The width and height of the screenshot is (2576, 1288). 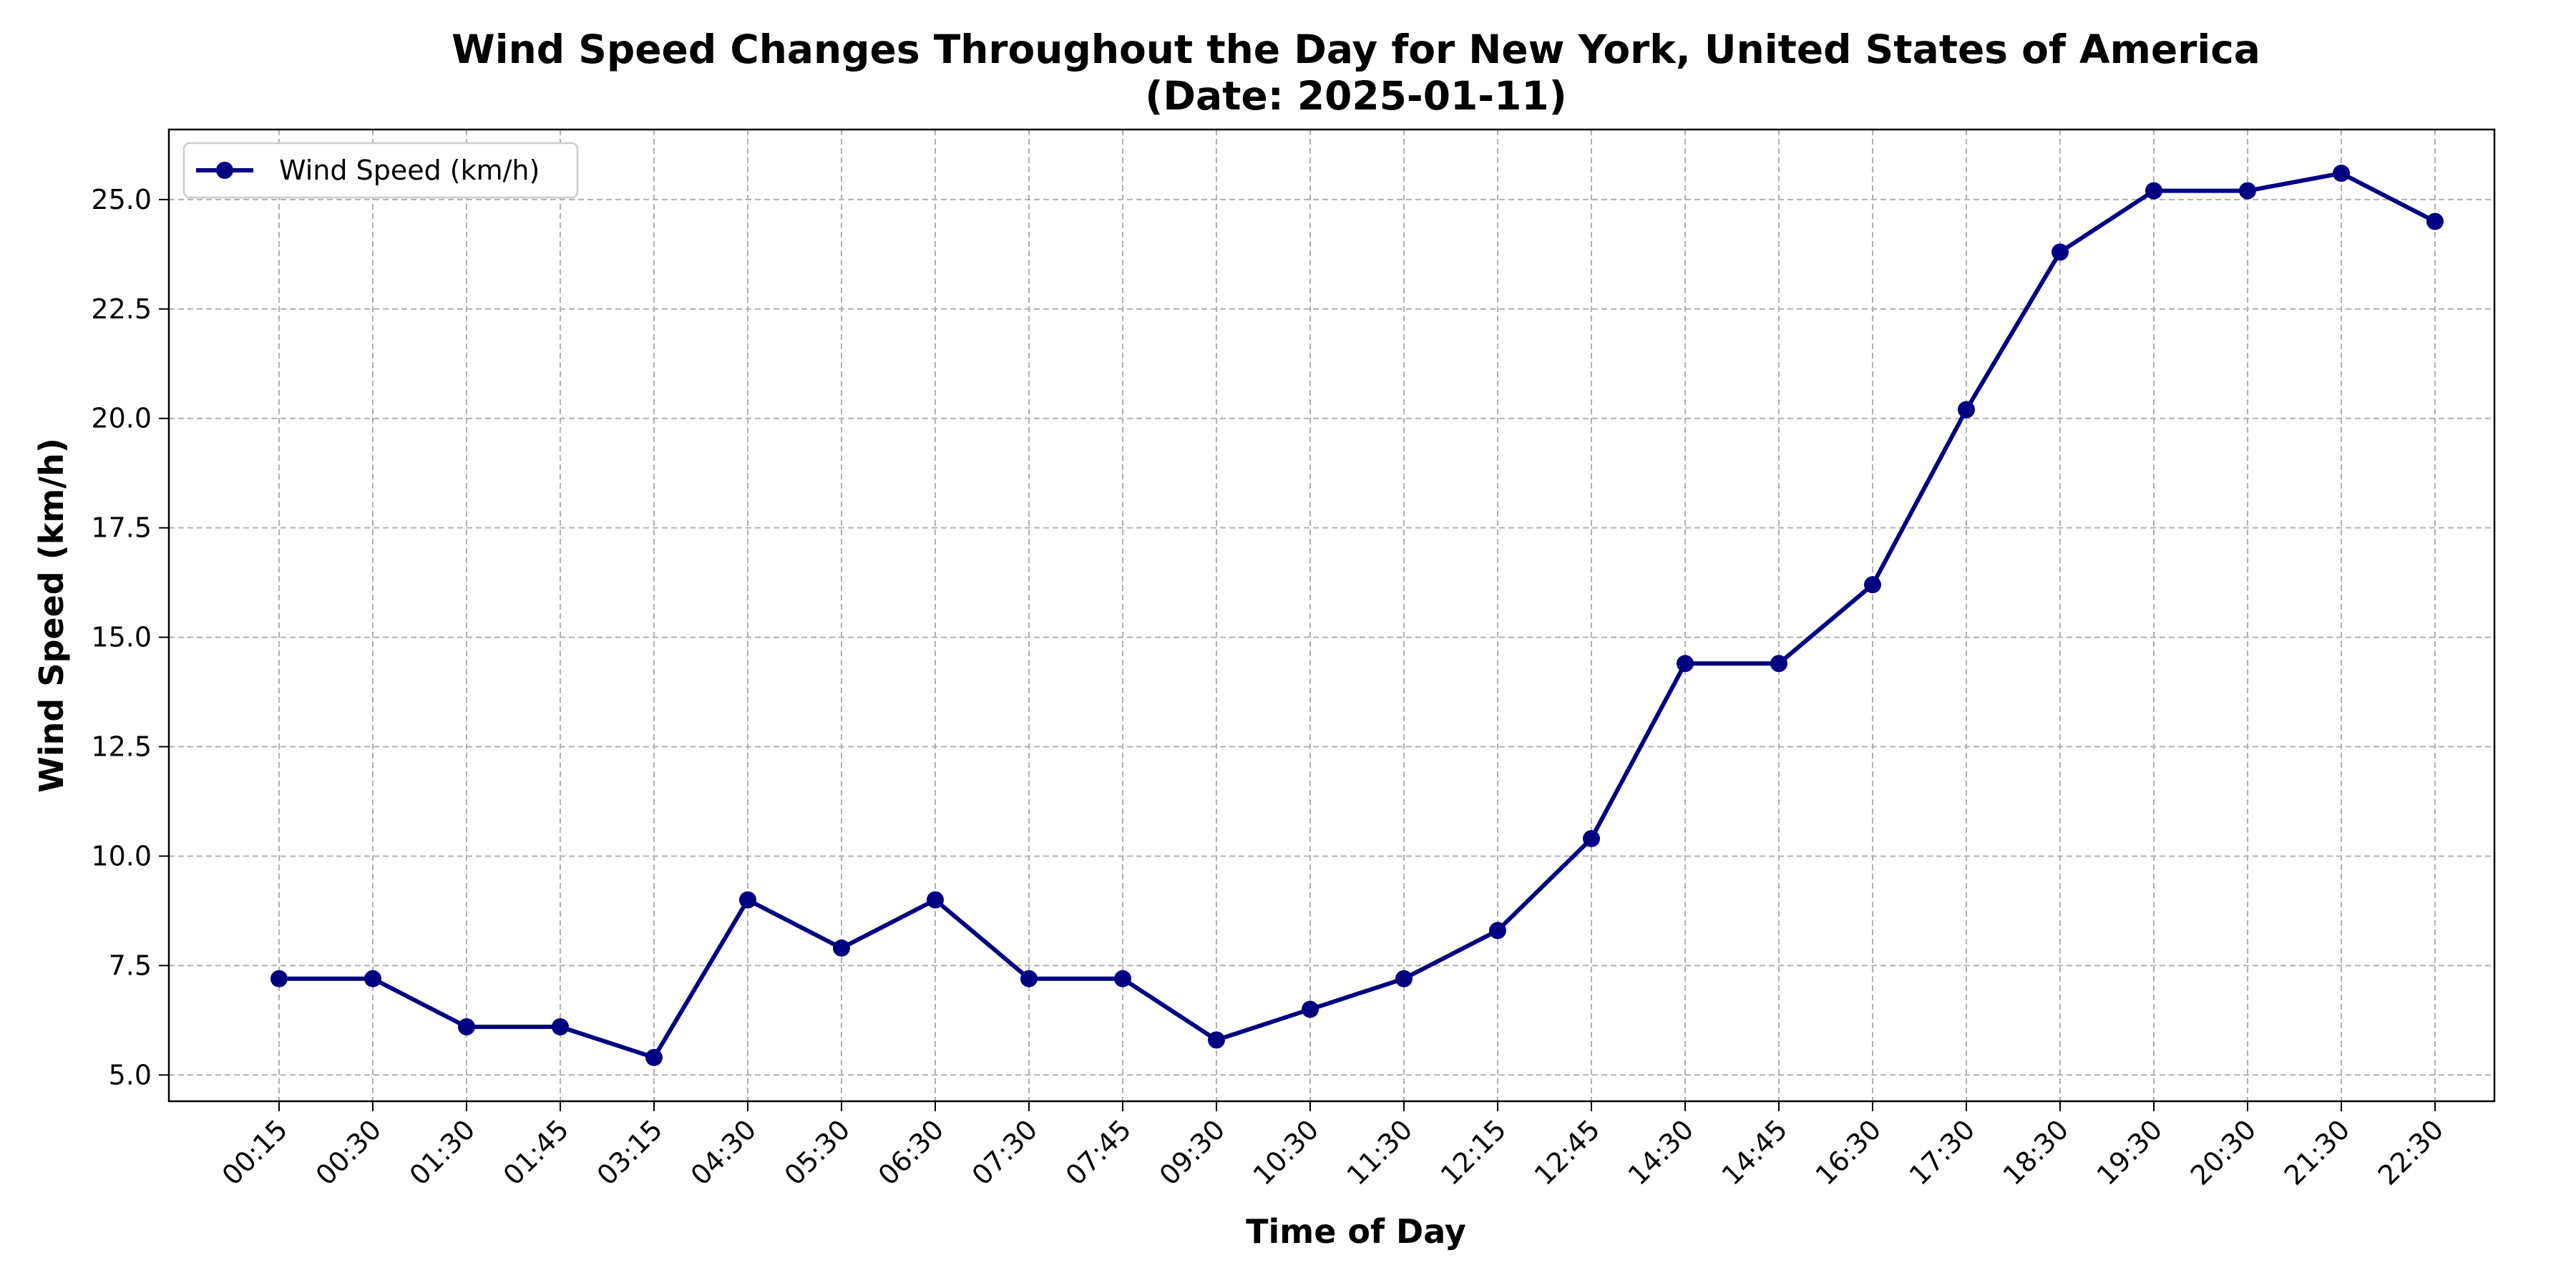 I want to click on legend: Wind Speed (km/h), so click(x=380, y=170).